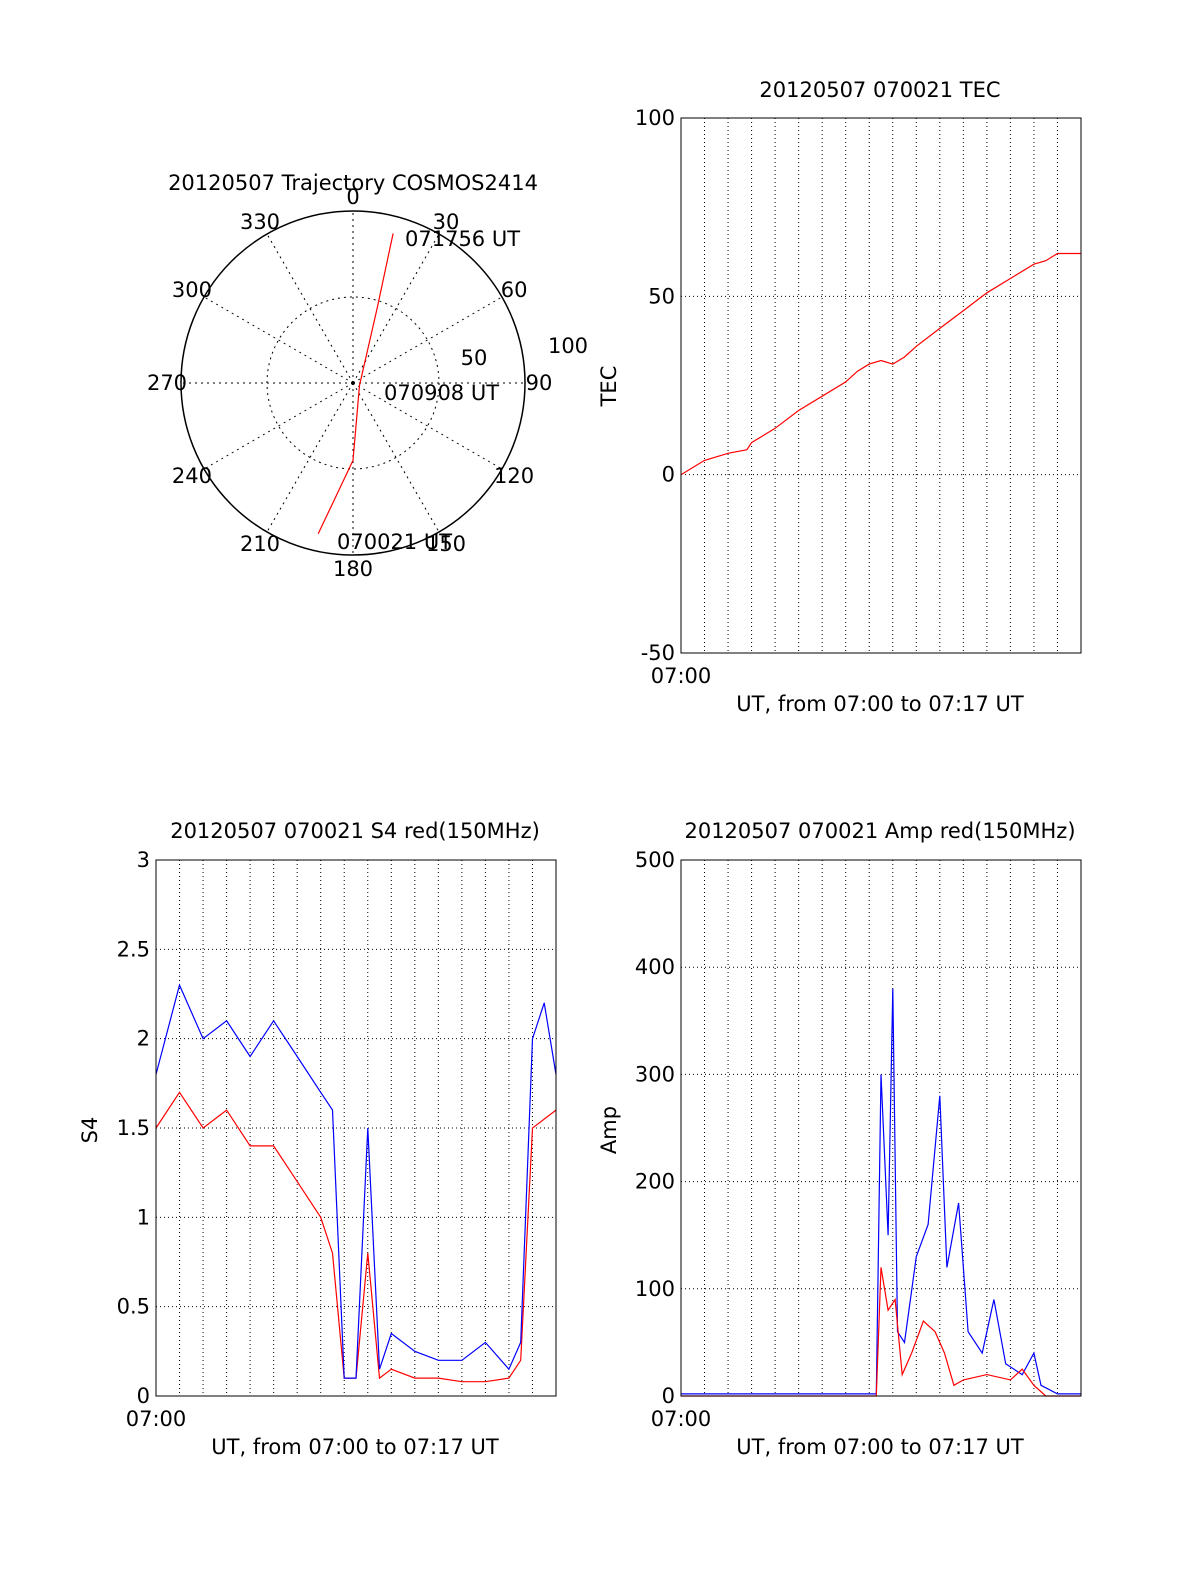 This screenshot has height=1575, width=1200. I want to click on tec-series-line, so click(880, 364).